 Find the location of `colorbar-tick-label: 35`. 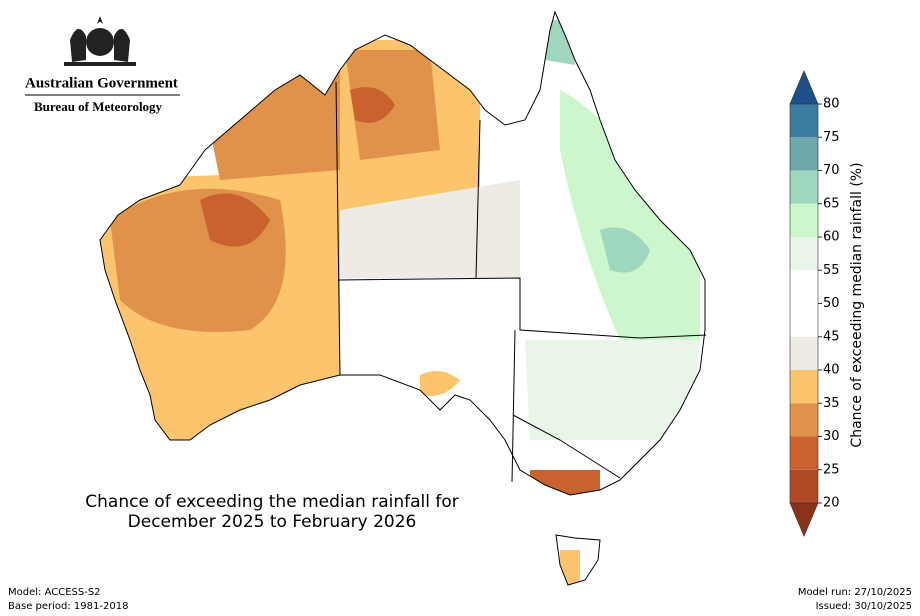

colorbar-tick-label: 35 is located at coordinates (831, 403).